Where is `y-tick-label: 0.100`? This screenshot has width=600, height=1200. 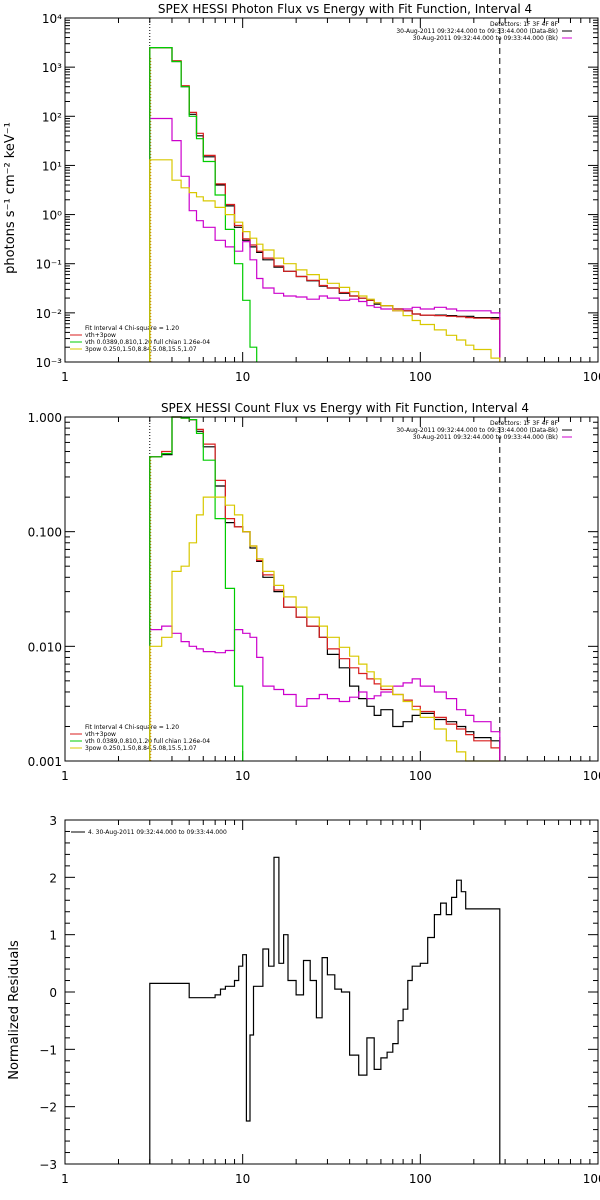 y-tick-label: 0.100 is located at coordinates (45, 533).